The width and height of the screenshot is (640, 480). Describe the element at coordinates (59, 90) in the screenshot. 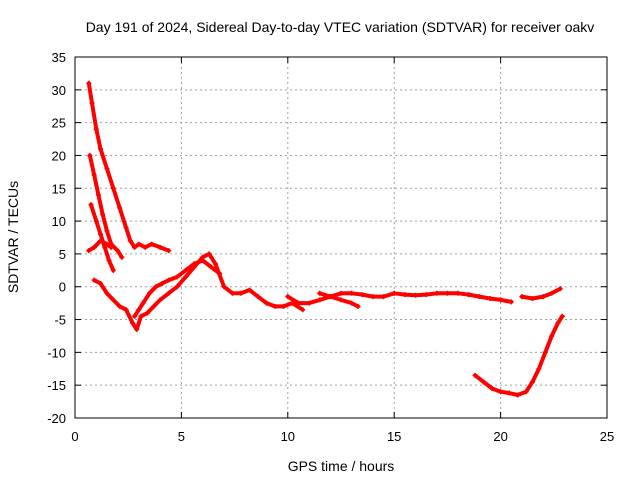

I see `y-tick-label: 30` at that location.